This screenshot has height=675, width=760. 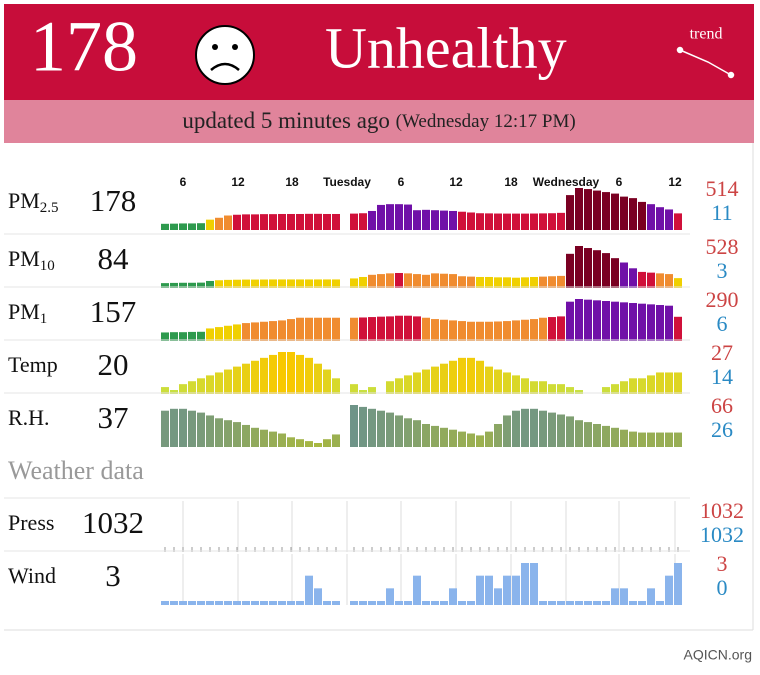 I want to click on current-value: 3, so click(x=113, y=575).